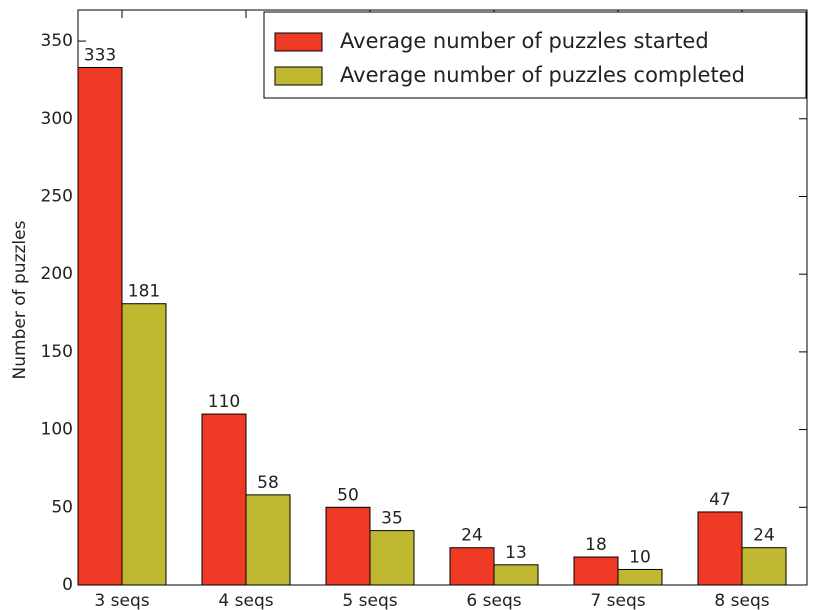  What do you see at coordinates (100, 56) in the screenshot?
I see `data-label: 333` at bounding box center [100, 56].